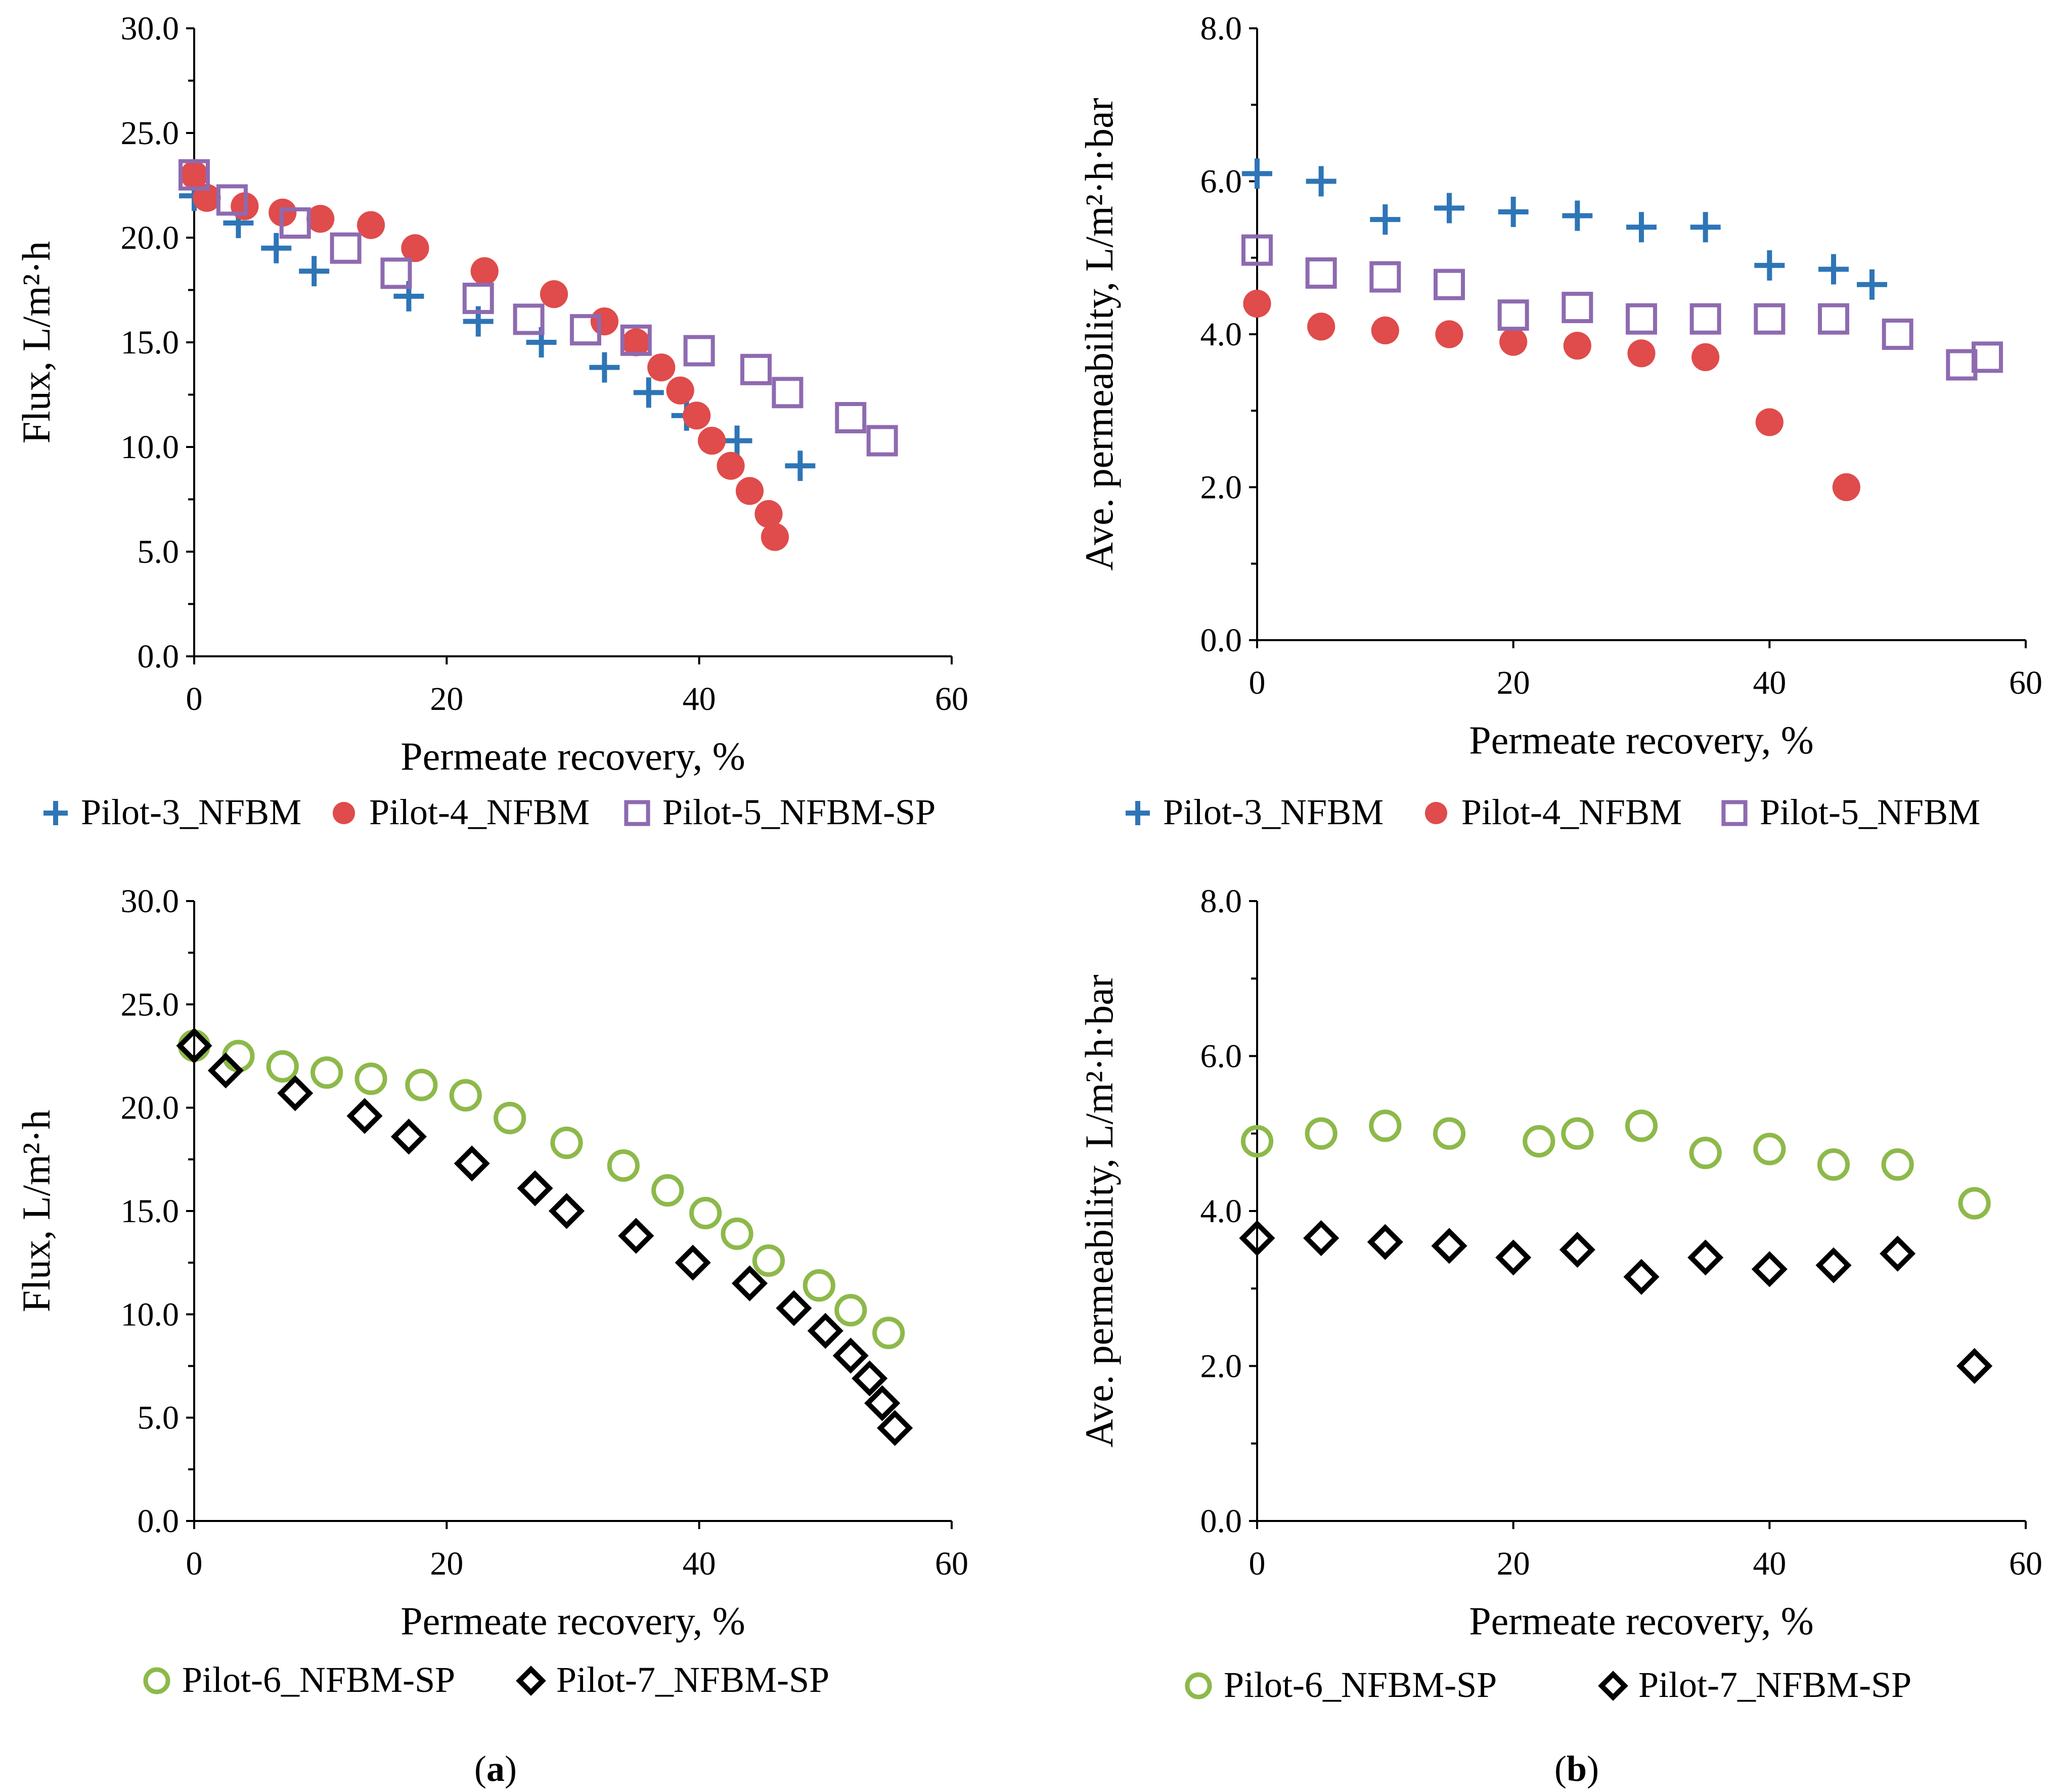 Image resolution: width=2051 pixels, height=1792 pixels. What do you see at coordinates (1870, 812) in the screenshot?
I see `legend-label: Pilot-5_NFBM` at bounding box center [1870, 812].